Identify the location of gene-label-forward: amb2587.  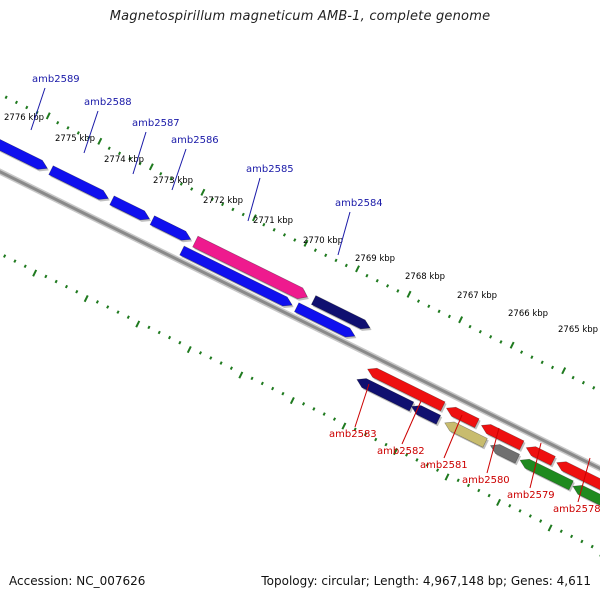
(156, 123).